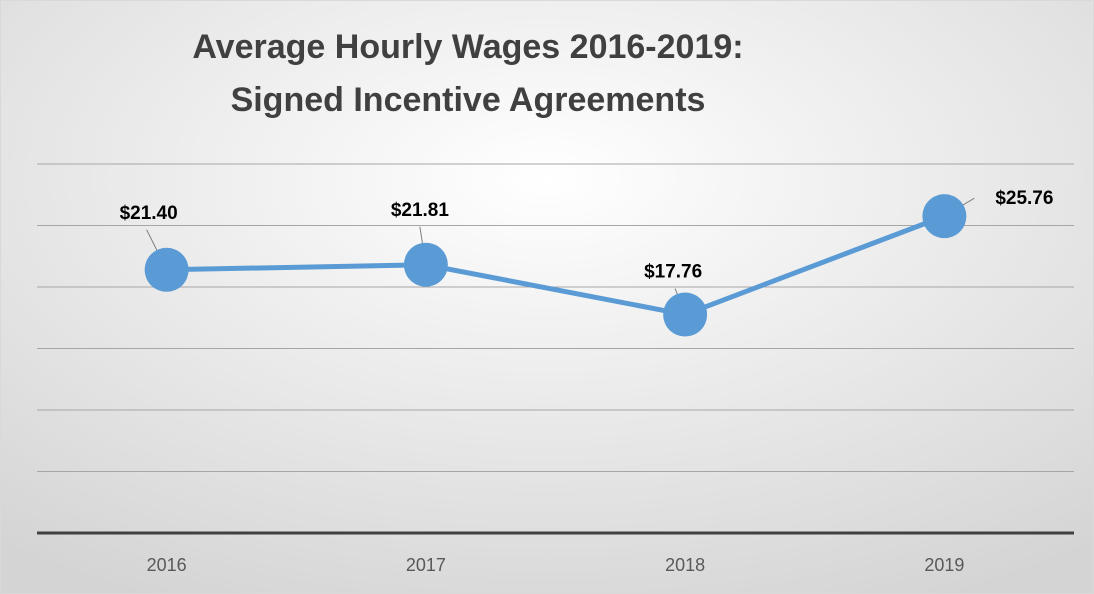 The width and height of the screenshot is (1094, 594). I want to click on data-label: $21.81, so click(420, 210).